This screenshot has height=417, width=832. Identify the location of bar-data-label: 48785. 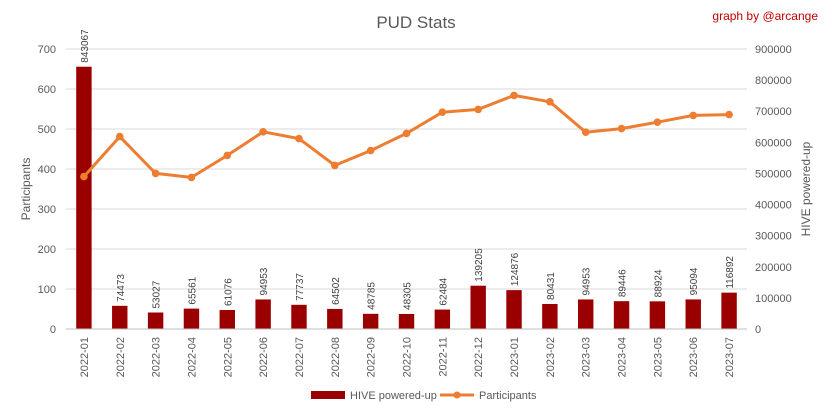
(372, 296).